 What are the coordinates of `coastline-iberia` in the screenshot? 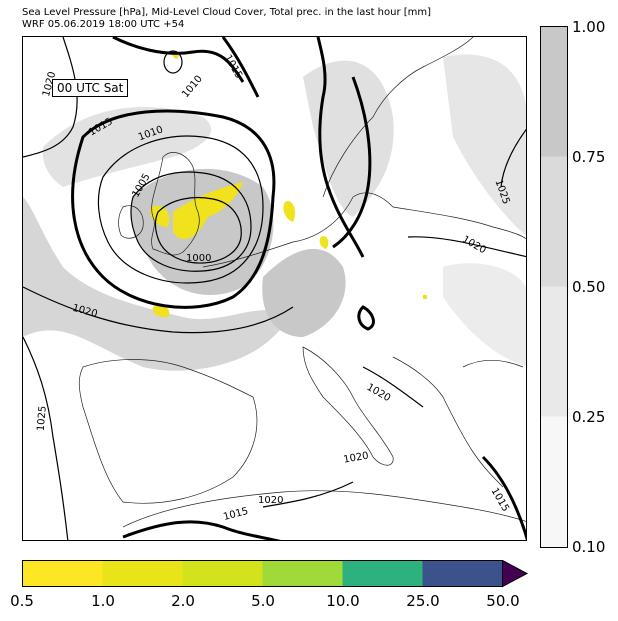 It's located at (168, 431).